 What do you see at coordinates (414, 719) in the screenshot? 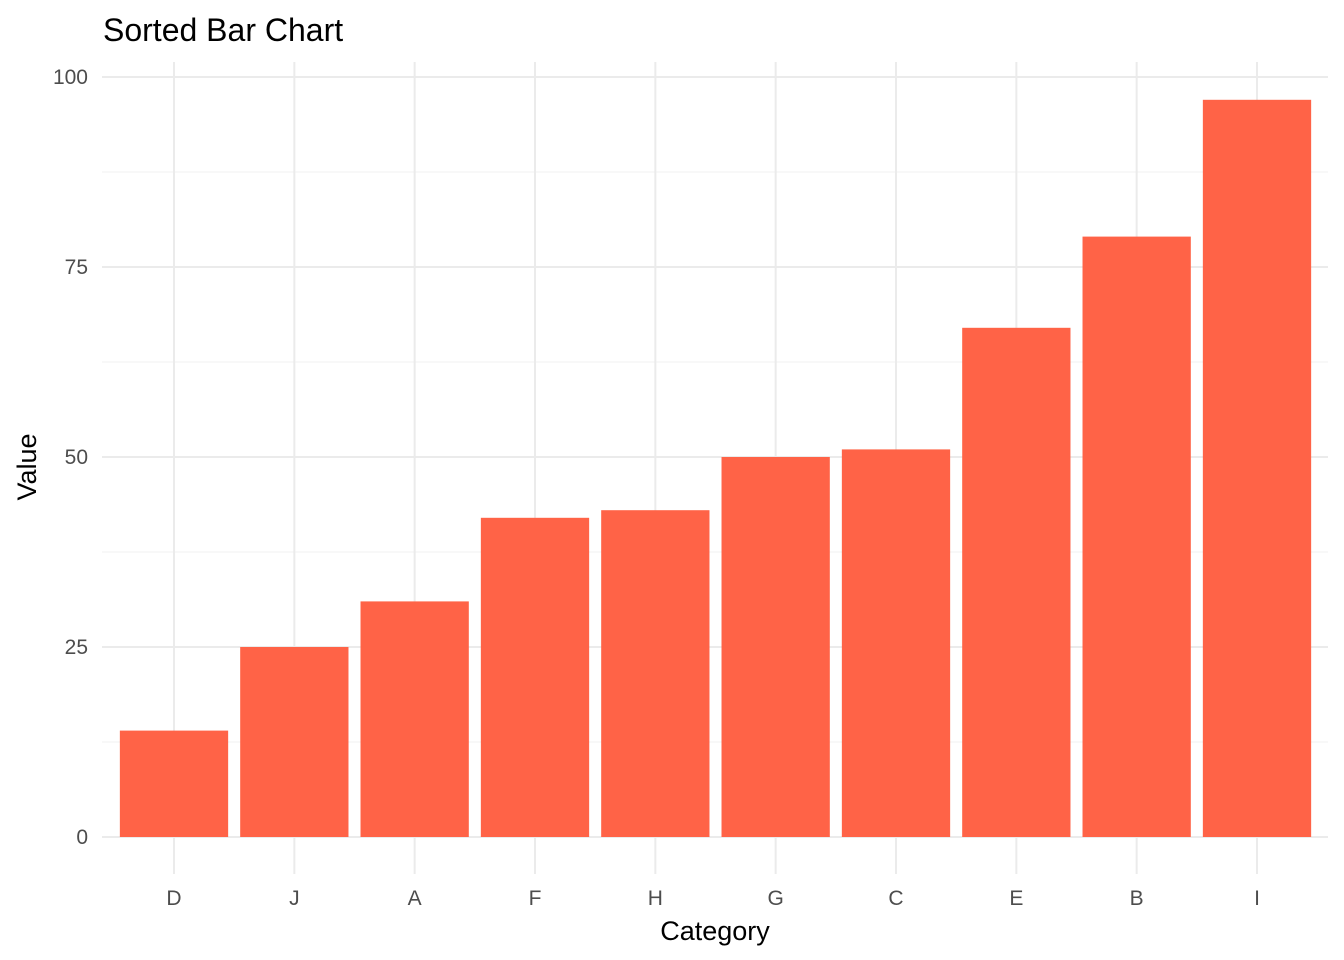
I see `bar-A` at bounding box center [414, 719].